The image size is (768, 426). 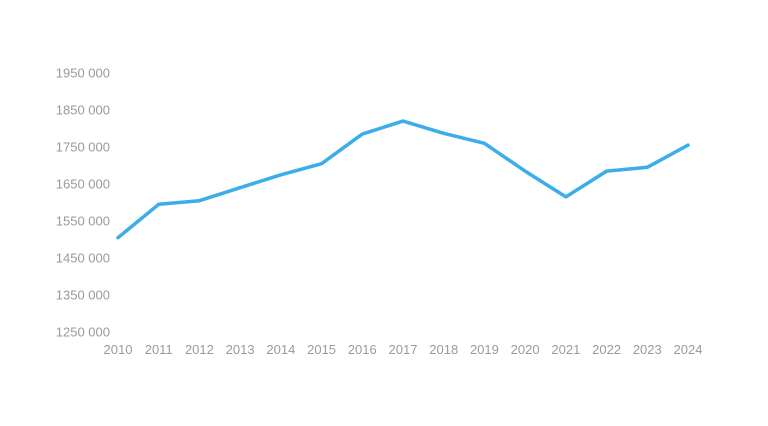 What do you see at coordinates (83, 73) in the screenshot?
I see `y-axis-tick-label: 1950 000` at bounding box center [83, 73].